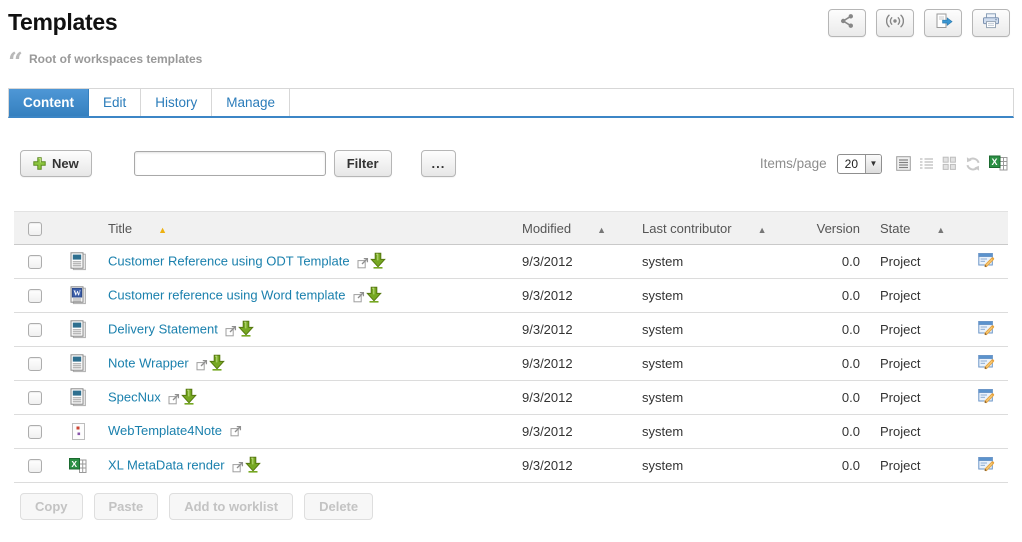  Describe the element at coordinates (339, 506) in the screenshot. I see `delete-button: Delete` at that location.